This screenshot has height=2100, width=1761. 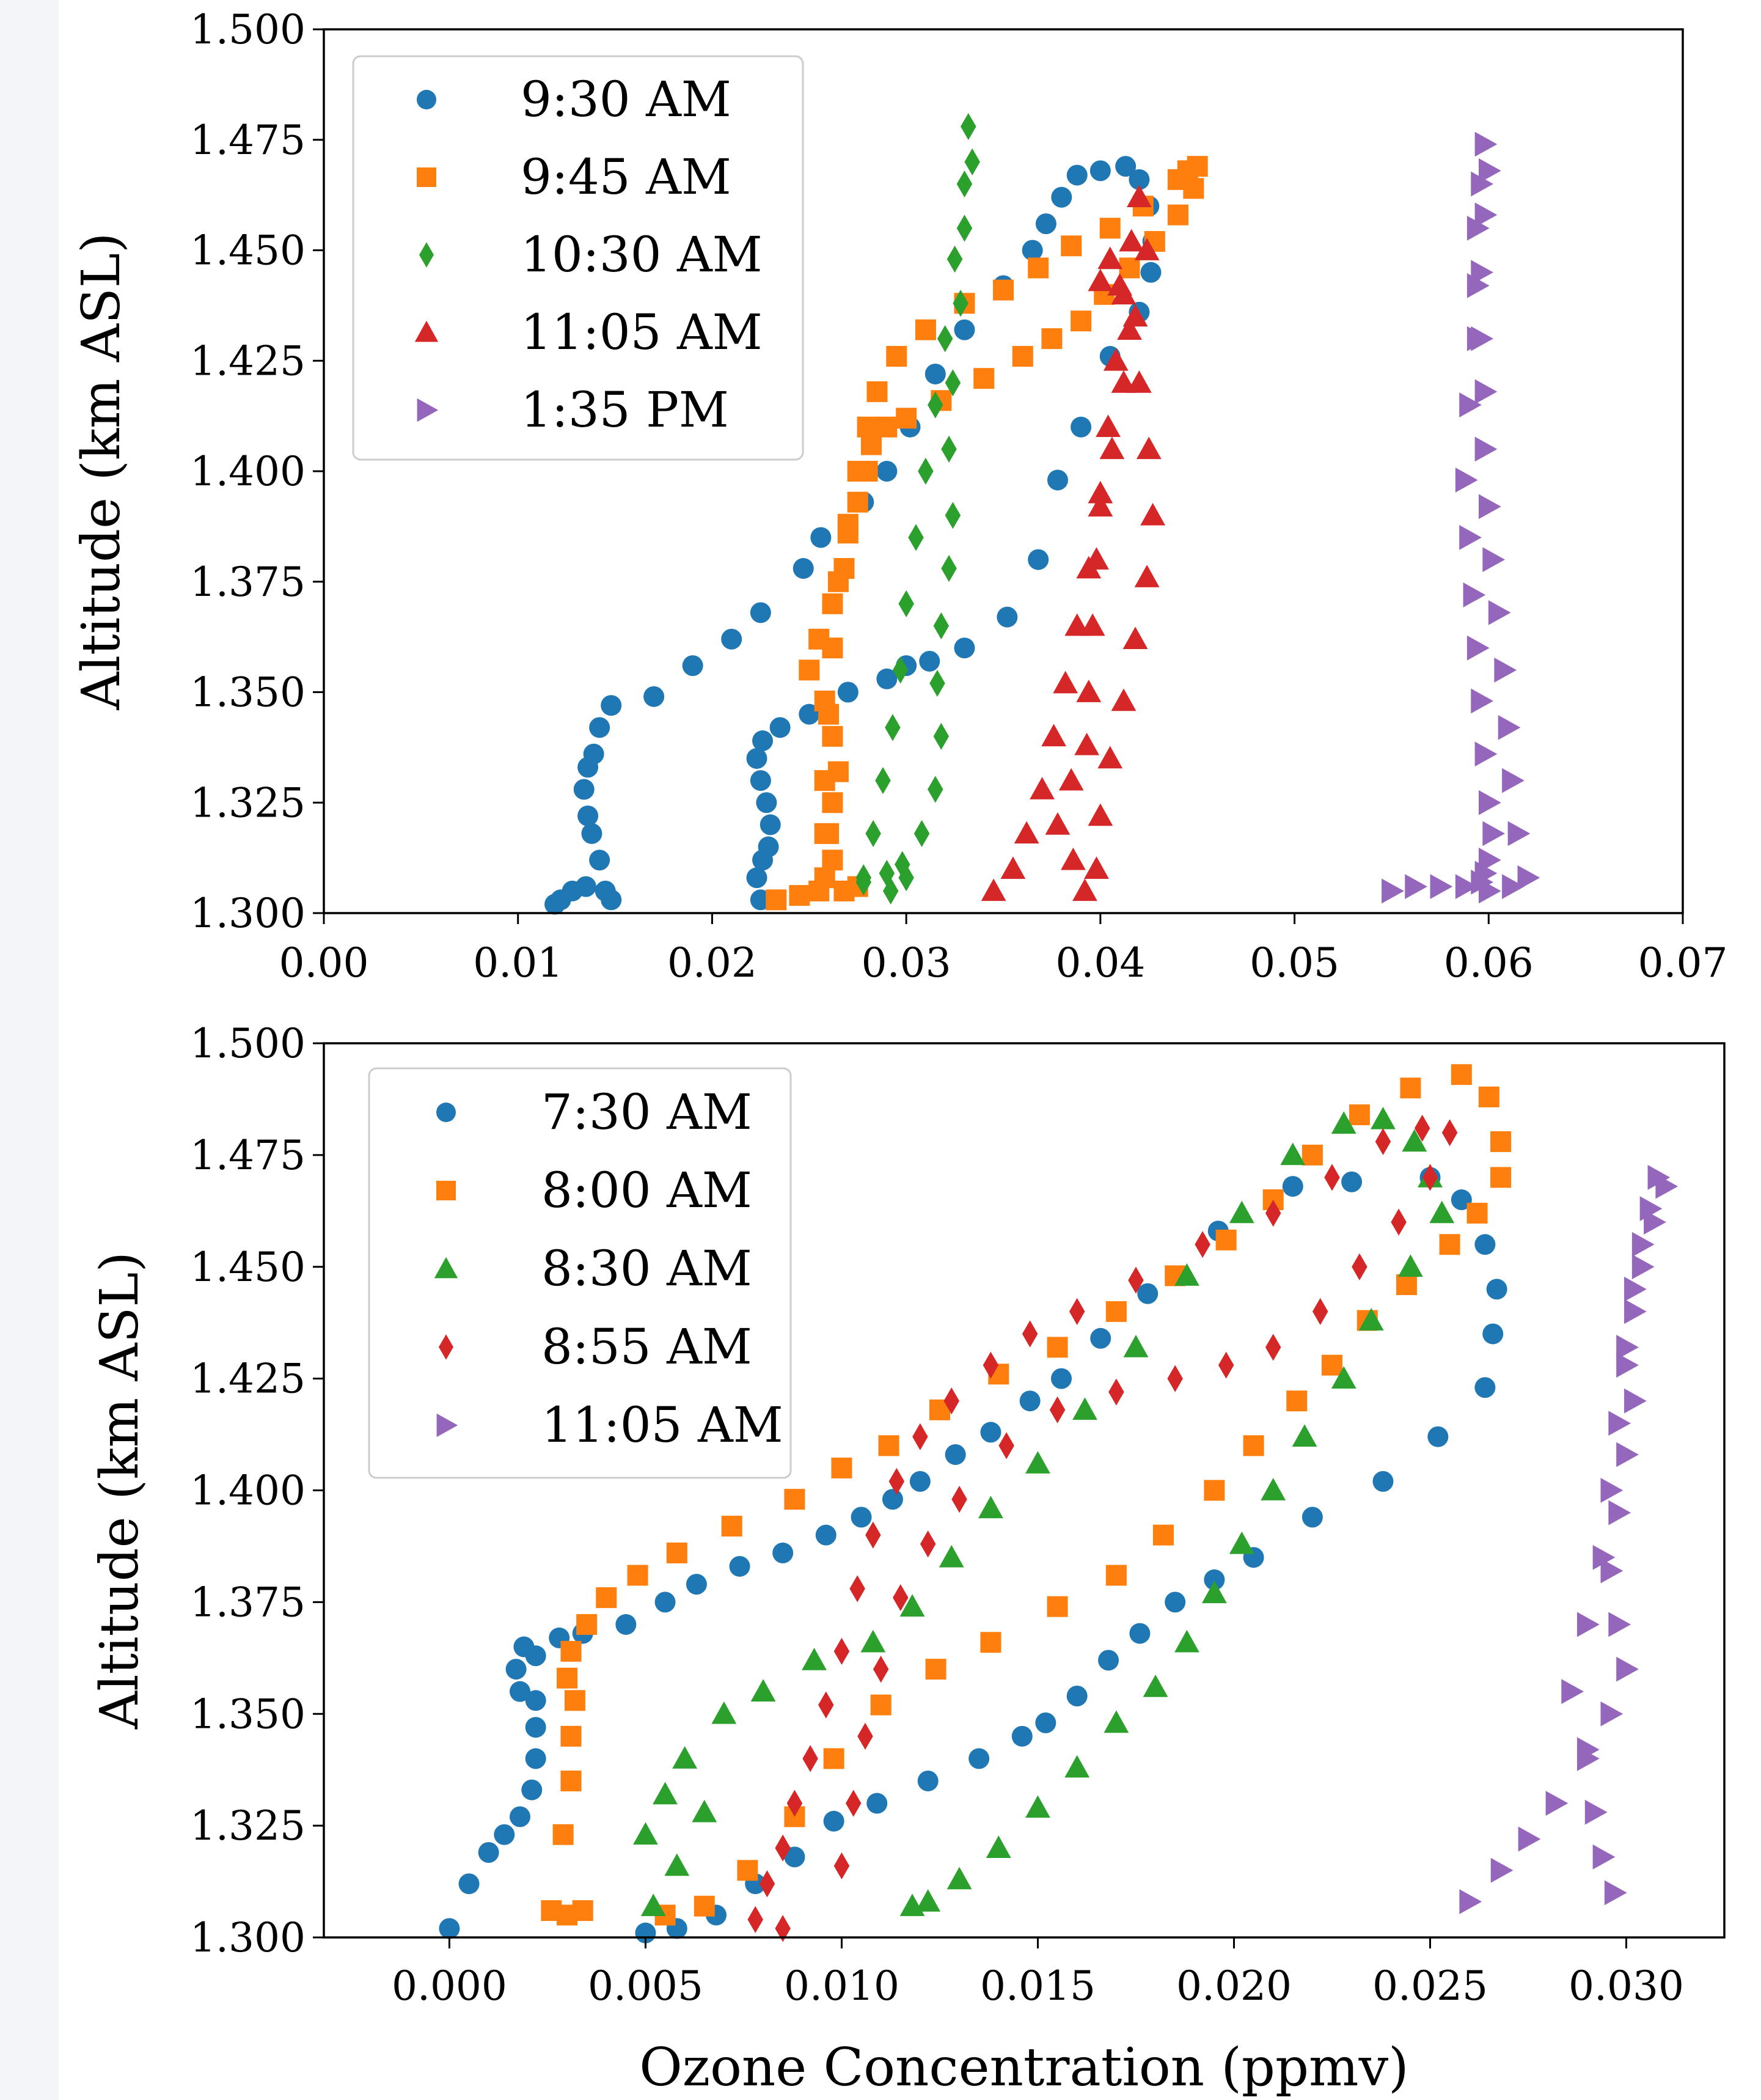 What do you see at coordinates (580, 1273) in the screenshot?
I see `legend-box` at bounding box center [580, 1273].